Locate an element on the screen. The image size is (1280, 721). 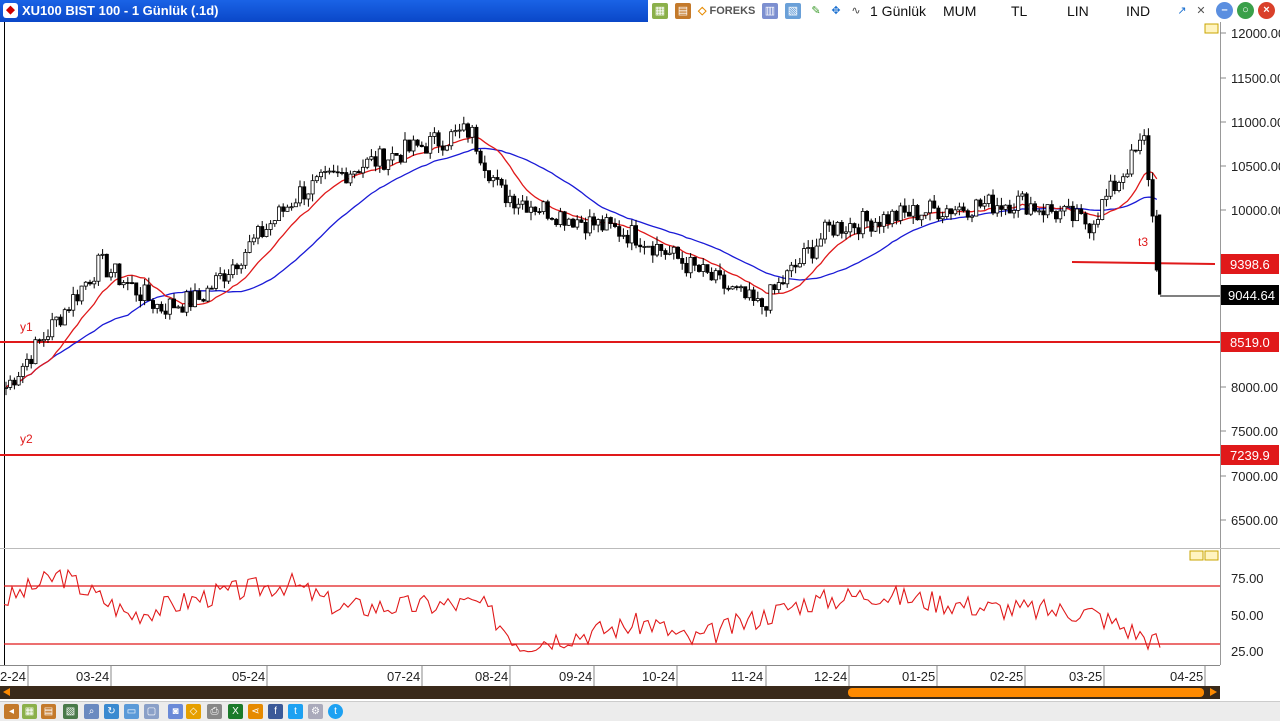
panel-close-icon is located at coordinates (1211, 555).